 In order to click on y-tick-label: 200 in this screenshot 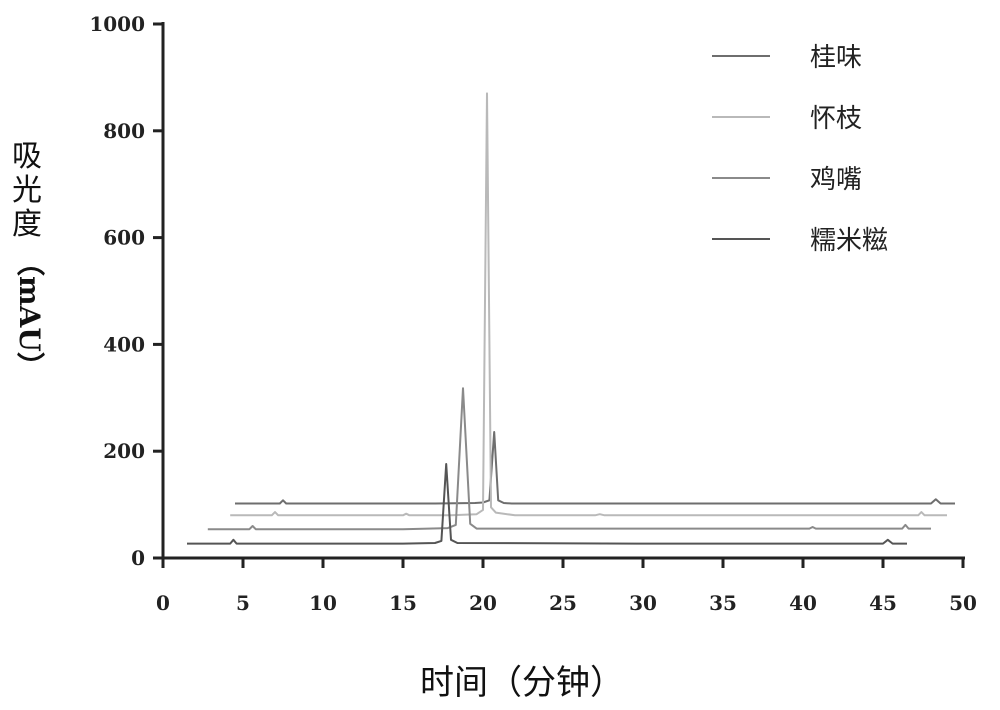, I will do `click(124, 451)`.